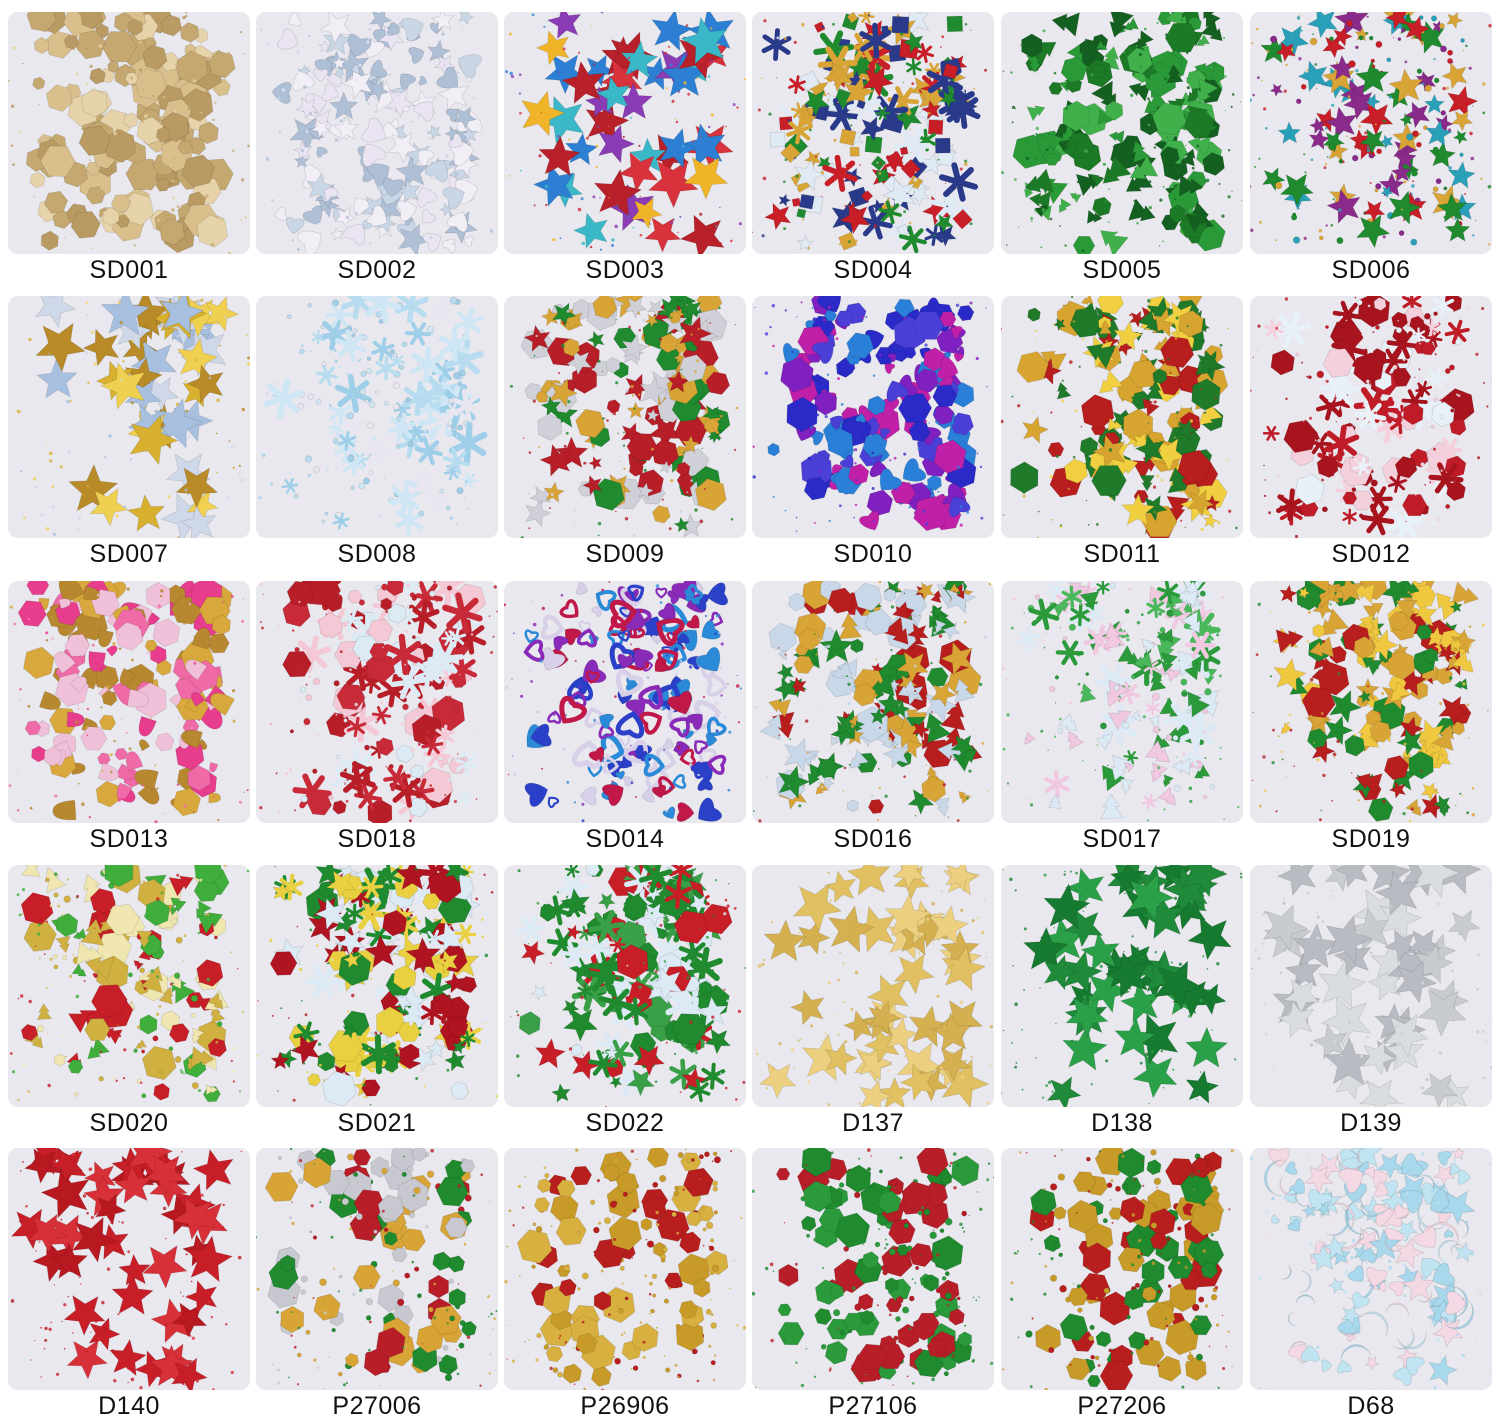 The image size is (1497, 1421). I want to click on swatch-cell: D139, so click(1371, 1001).